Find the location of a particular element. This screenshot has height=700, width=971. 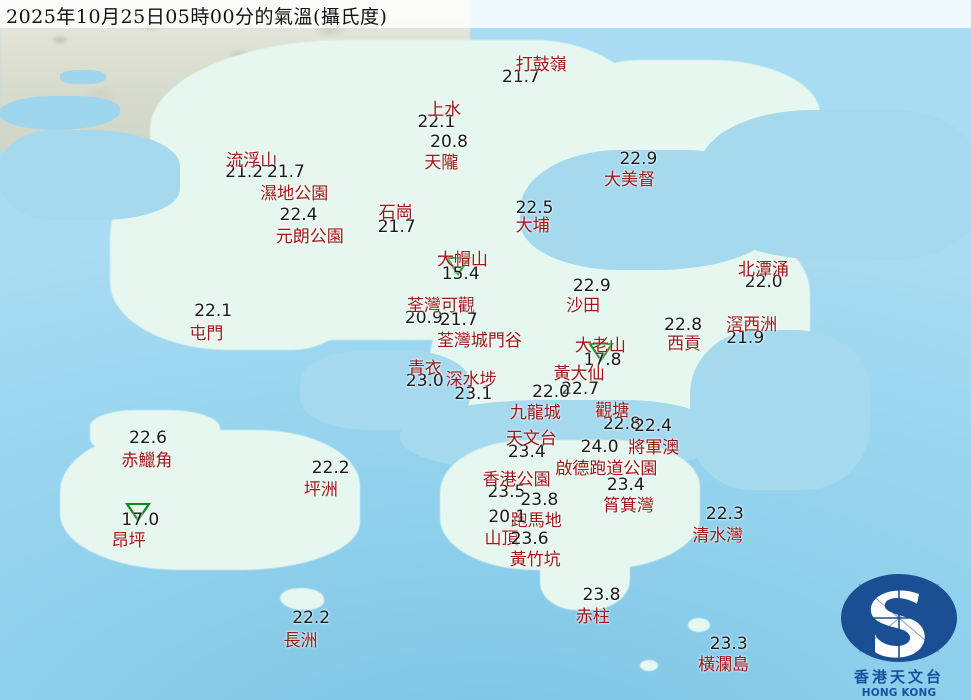

station-value: 20.1 is located at coordinates (507, 516).